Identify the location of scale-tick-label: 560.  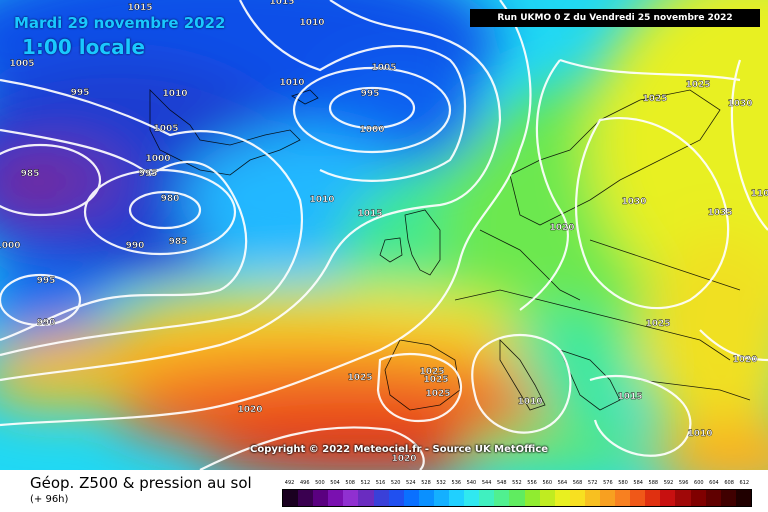
(547, 483).